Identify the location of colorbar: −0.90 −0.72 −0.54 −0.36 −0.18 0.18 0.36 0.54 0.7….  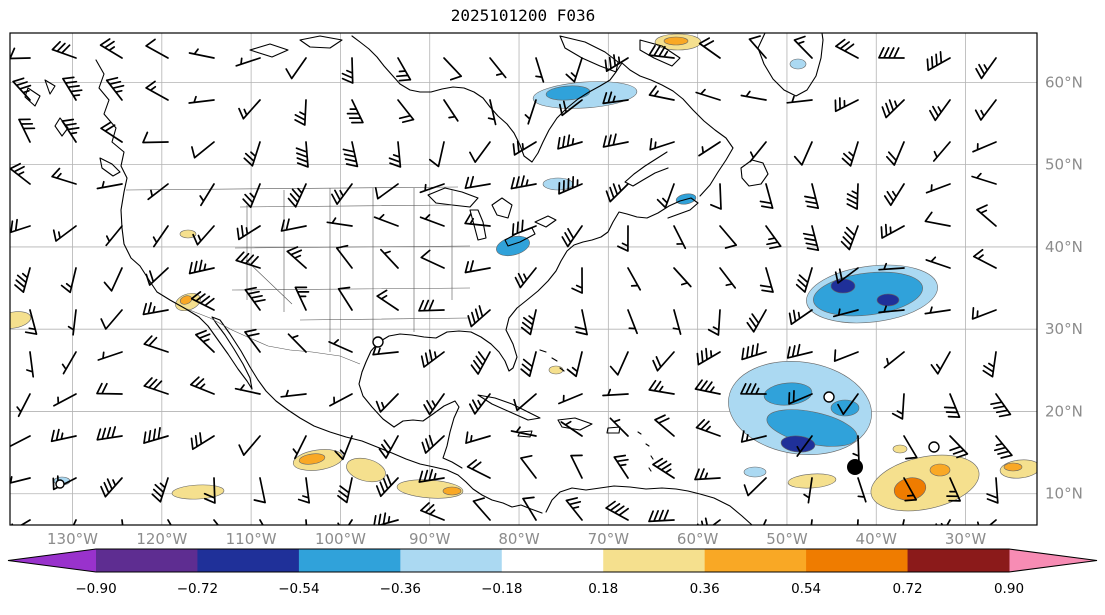
(552, 572).